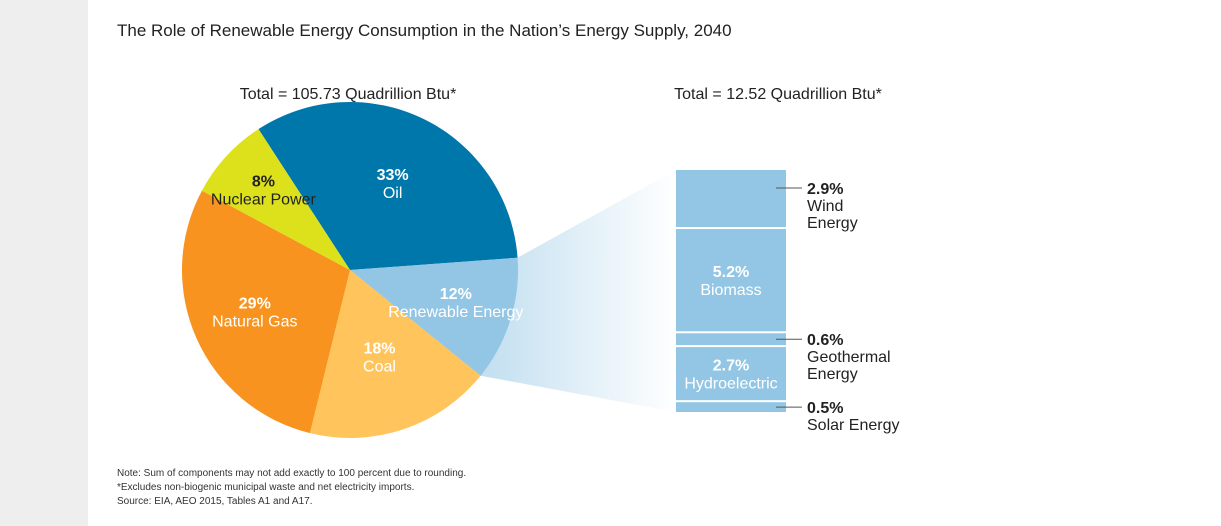 The width and height of the screenshot is (1221, 526). What do you see at coordinates (731, 272) in the screenshot?
I see `bar-label-pct-biomass: 5.2%` at bounding box center [731, 272].